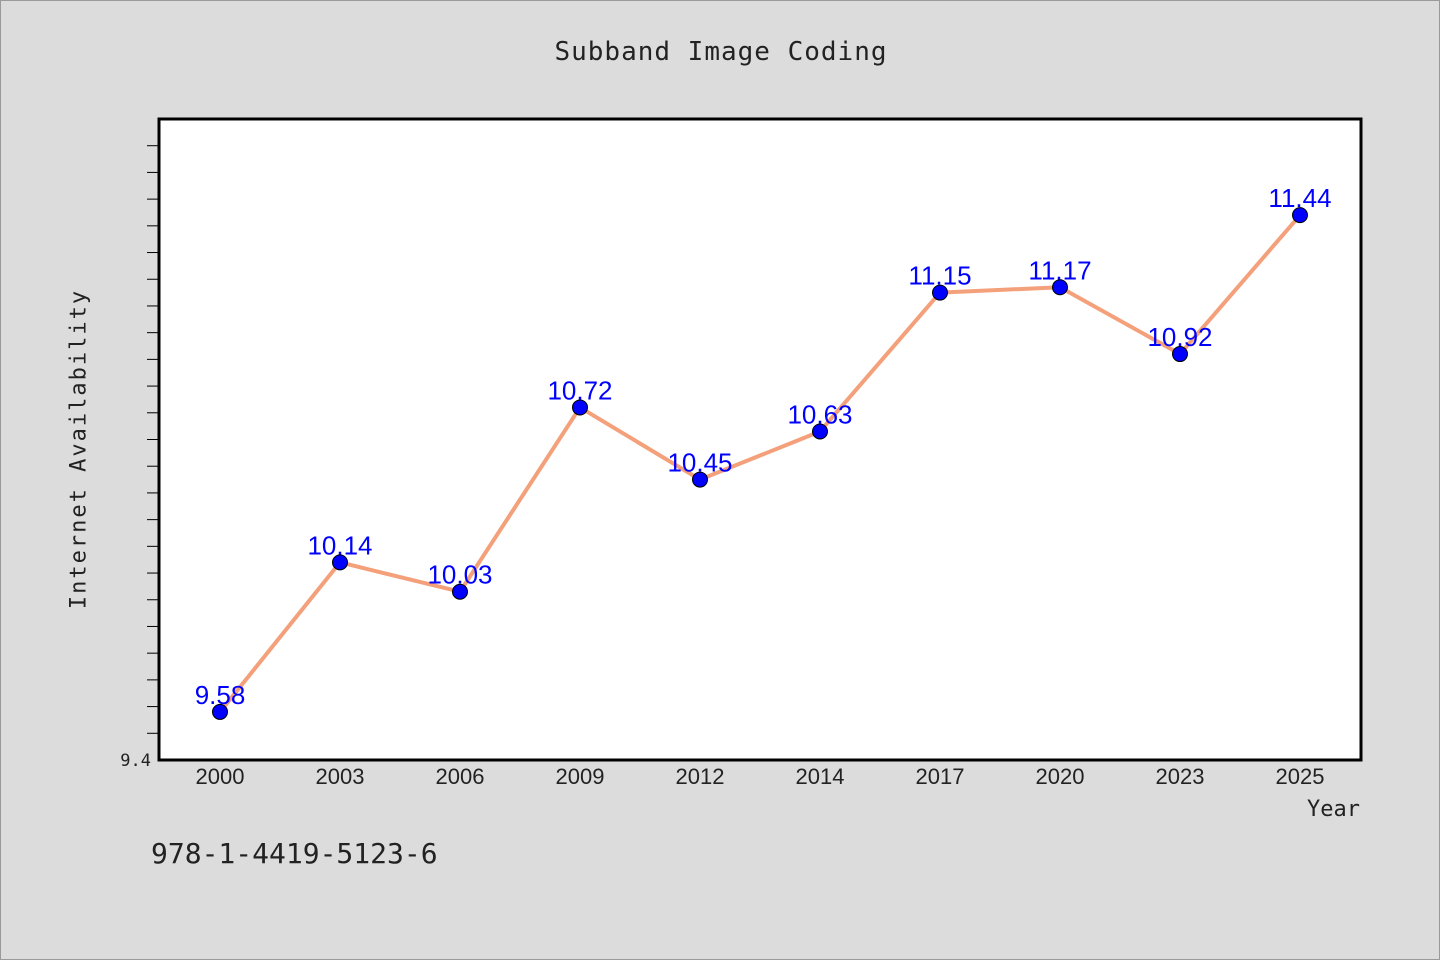 Image resolution: width=1440 pixels, height=960 pixels. What do you see at coordinates (1300, 776) in the screenshot?
I see `x-tick-label: 2025` at bounding box center [1300, 776].